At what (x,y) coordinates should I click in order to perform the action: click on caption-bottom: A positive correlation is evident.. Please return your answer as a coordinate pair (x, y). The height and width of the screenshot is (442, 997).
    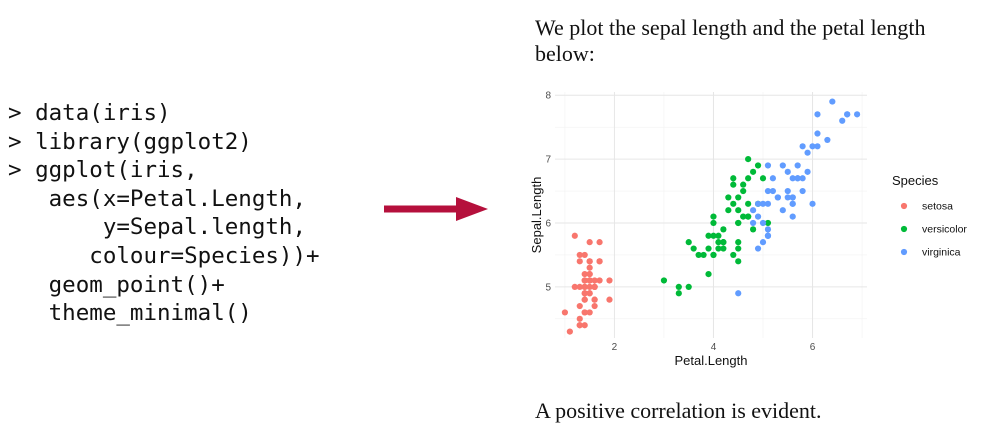
    Looking at the image, I should click on (678, 410).